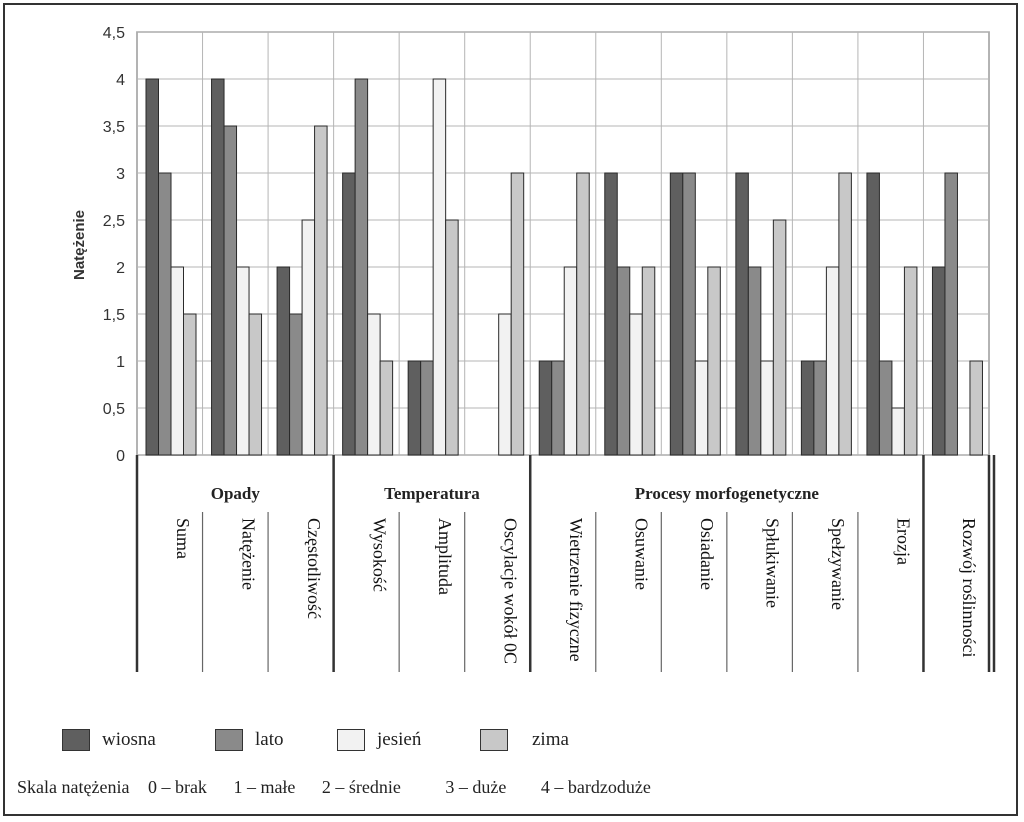 The image size is (1024, 822). I want to click on bar-jesień-10, so click(832, 361).